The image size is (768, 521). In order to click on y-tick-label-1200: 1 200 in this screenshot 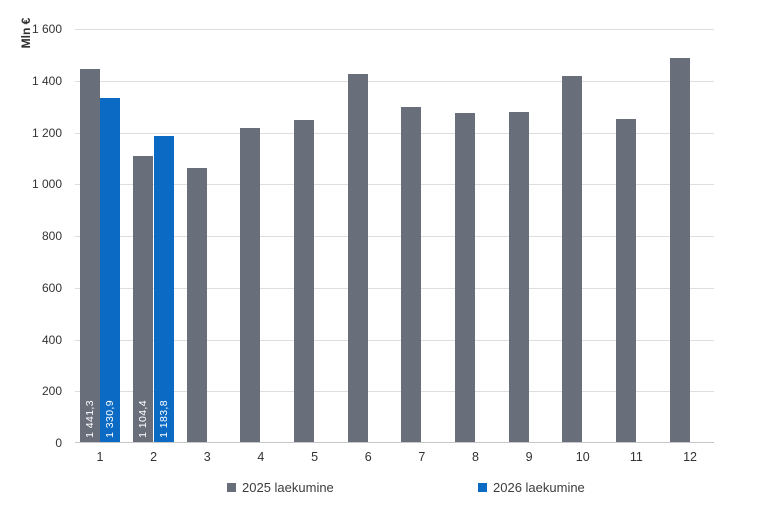, I will do `click(46, 132)`.